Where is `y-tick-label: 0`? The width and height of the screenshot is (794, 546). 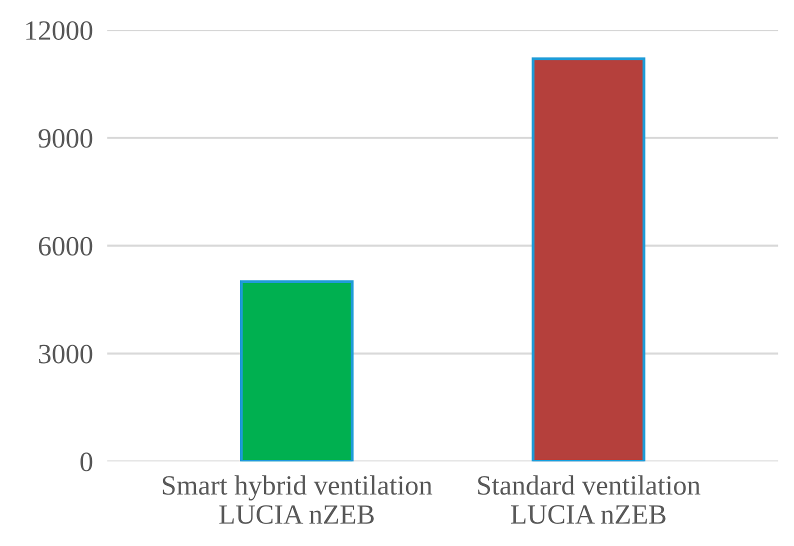 y-tick-label: 0 is located at coordinates (86, 462).